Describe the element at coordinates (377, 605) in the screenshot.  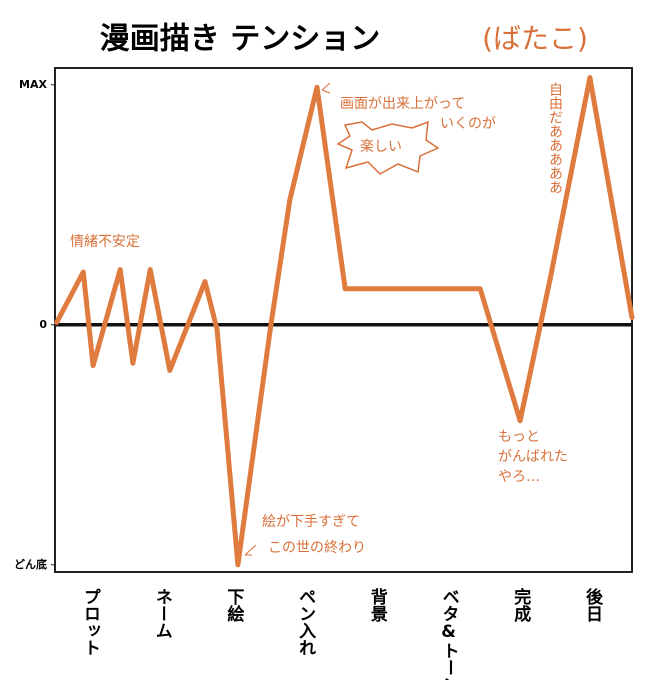
I see `x-tick-label: 背景` at that location.